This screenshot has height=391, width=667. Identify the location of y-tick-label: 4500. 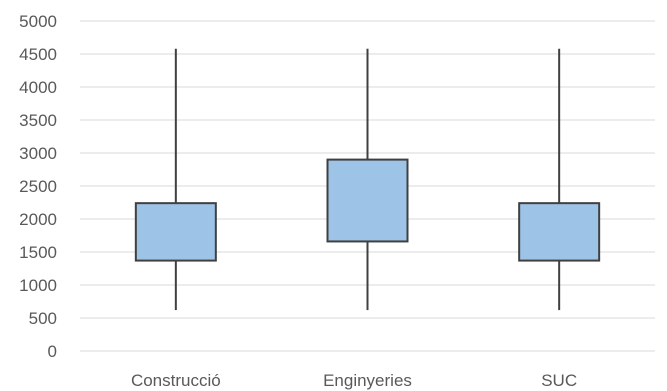
(38, 54).